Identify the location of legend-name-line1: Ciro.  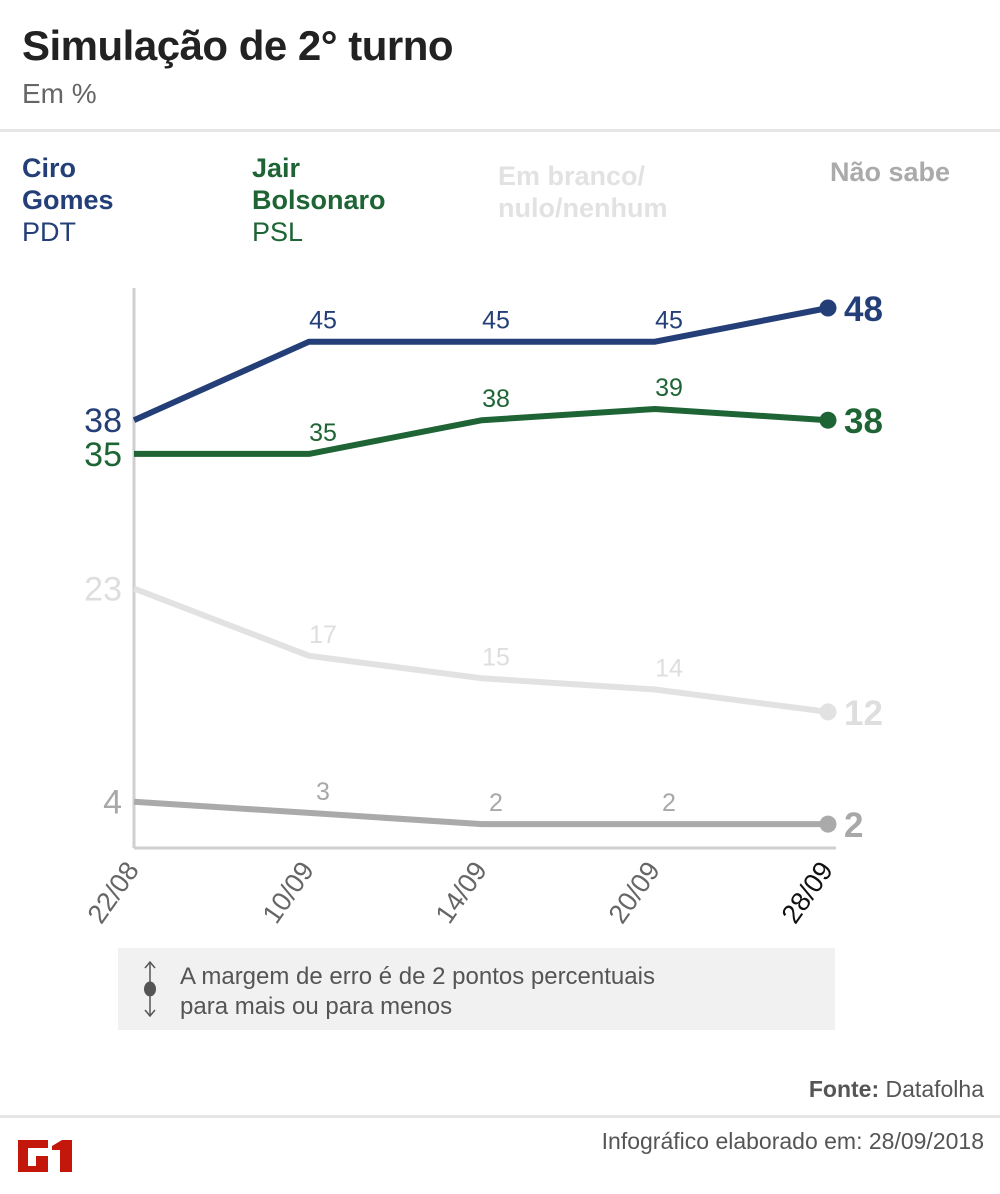
(49, 168).